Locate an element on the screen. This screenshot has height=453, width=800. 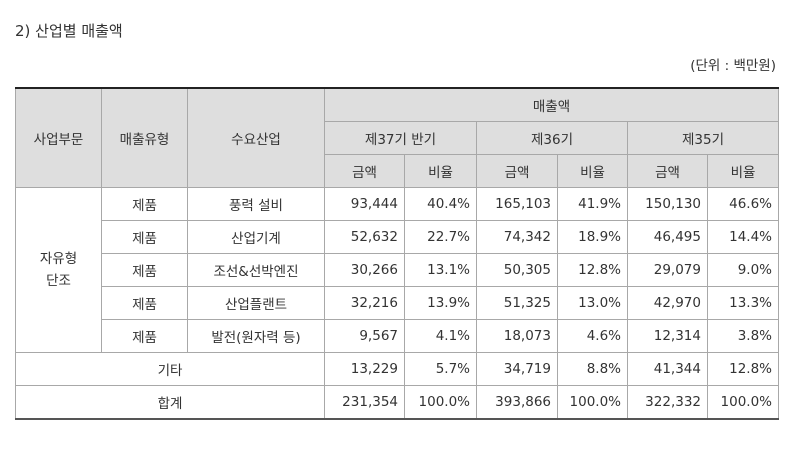
ratio-cell: 4.6% is located at coordinates (592, 336).